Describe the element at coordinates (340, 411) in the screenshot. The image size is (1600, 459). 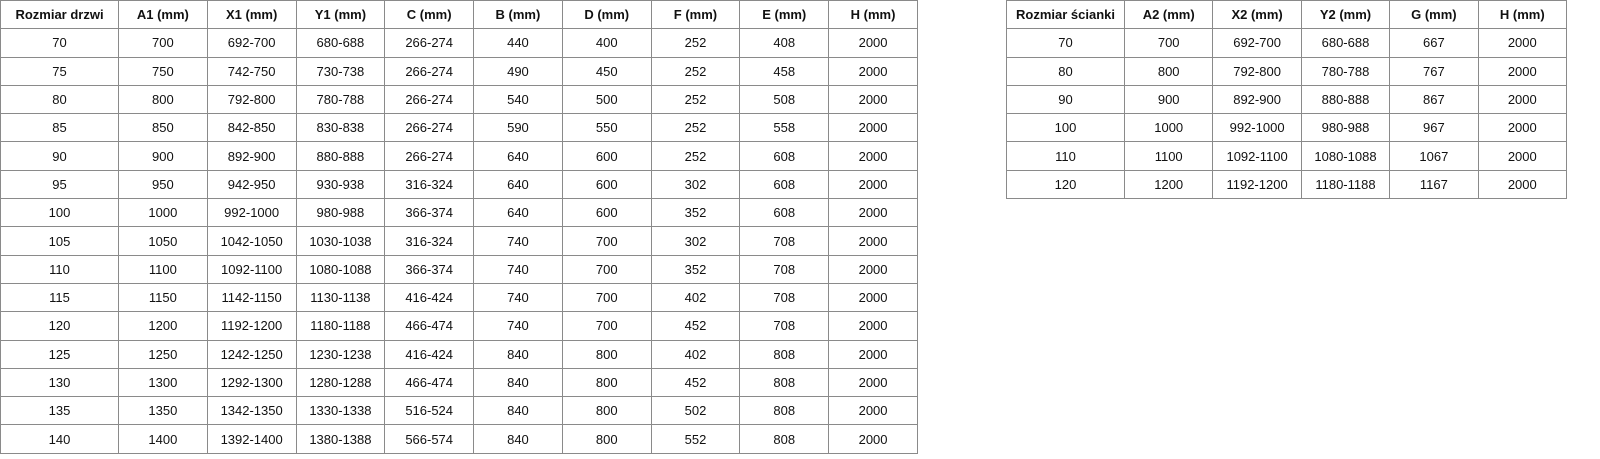
I see `table-cell: 1330-1338` at that location.